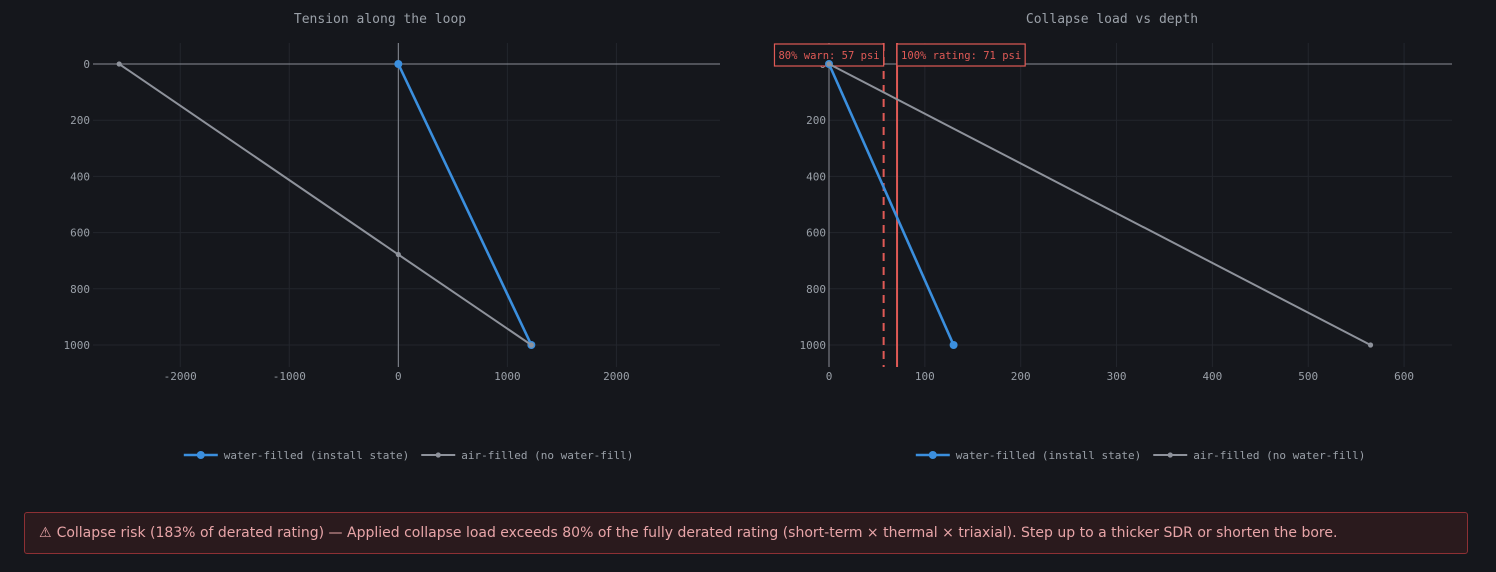 The height and width of the screenshot is (572, 1496). I want to click on x-tick-label: 2000, so click(616, 376).